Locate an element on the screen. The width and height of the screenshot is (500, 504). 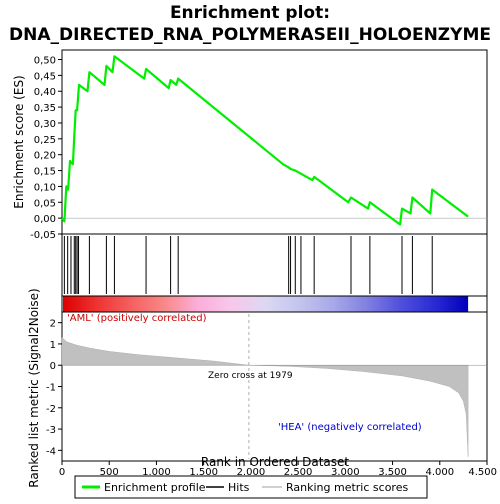
es-y-axis-label: Enrichment score (ES) is located at coordinates (19, 141).